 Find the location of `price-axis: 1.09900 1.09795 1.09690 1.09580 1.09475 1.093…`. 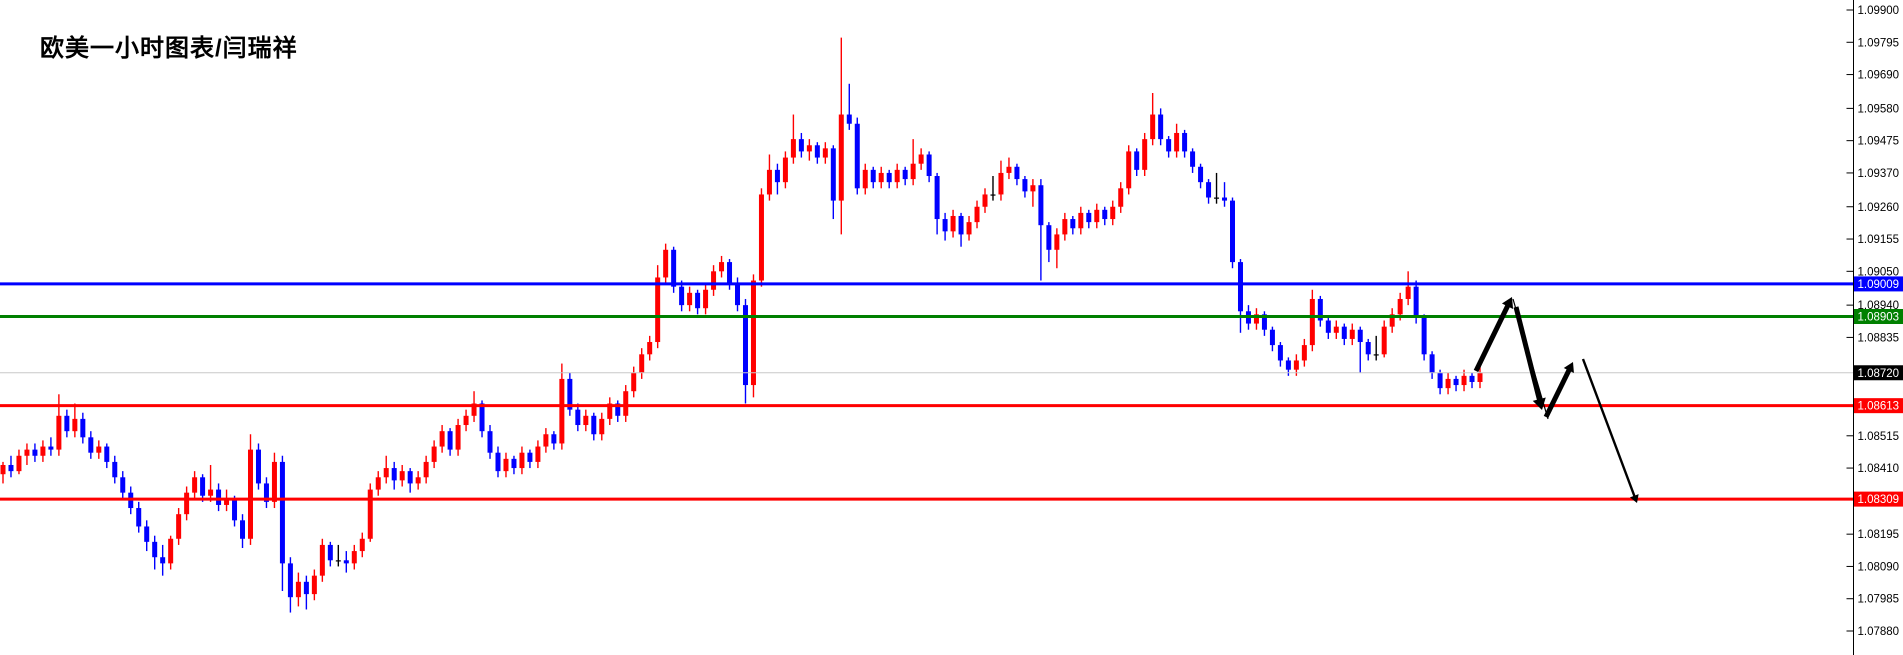

price-axis: 1.09900 1.09795 1.09690 1.09580 1.09475 1.093… is located at coordinates (1874, 327).